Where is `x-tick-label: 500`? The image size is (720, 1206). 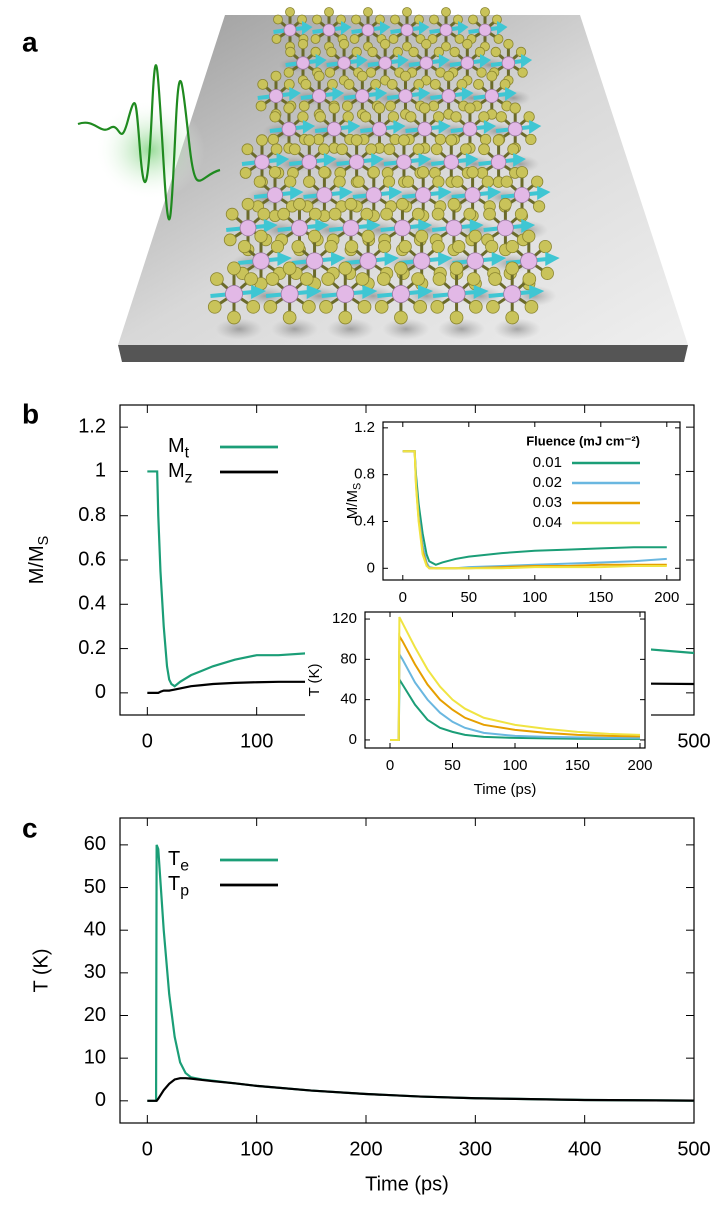
x-tick-label: 500 is located at coordinates (693, 1149).